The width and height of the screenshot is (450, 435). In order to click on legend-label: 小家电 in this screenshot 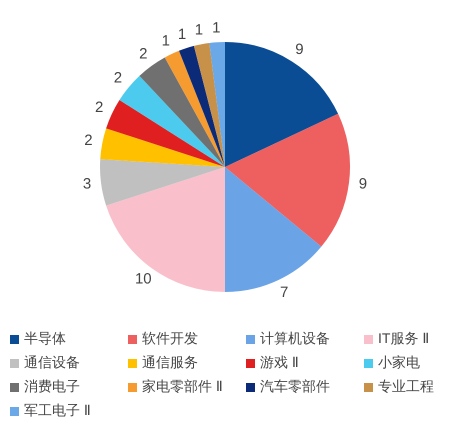, I will do `click(399, 363)`.